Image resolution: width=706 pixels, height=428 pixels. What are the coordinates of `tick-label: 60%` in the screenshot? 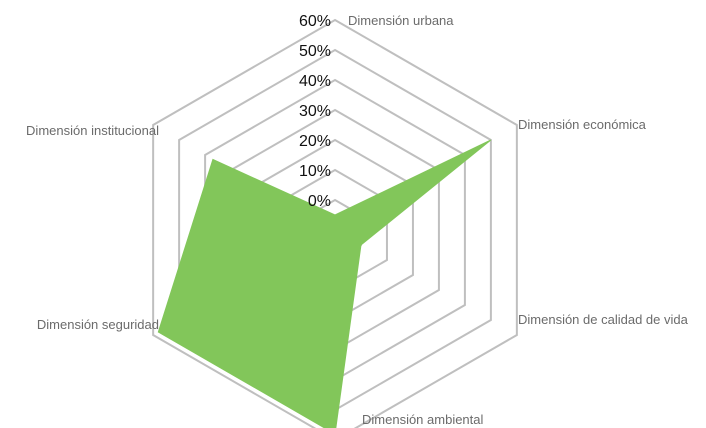 It's located at (315, 21).